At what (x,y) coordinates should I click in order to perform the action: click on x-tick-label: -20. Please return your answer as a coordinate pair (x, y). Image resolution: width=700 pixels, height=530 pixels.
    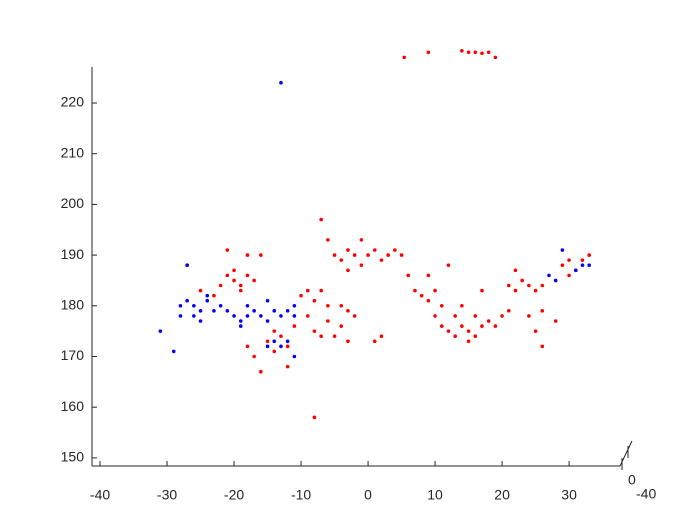
    Looking at the image, I should click on (234, 495).